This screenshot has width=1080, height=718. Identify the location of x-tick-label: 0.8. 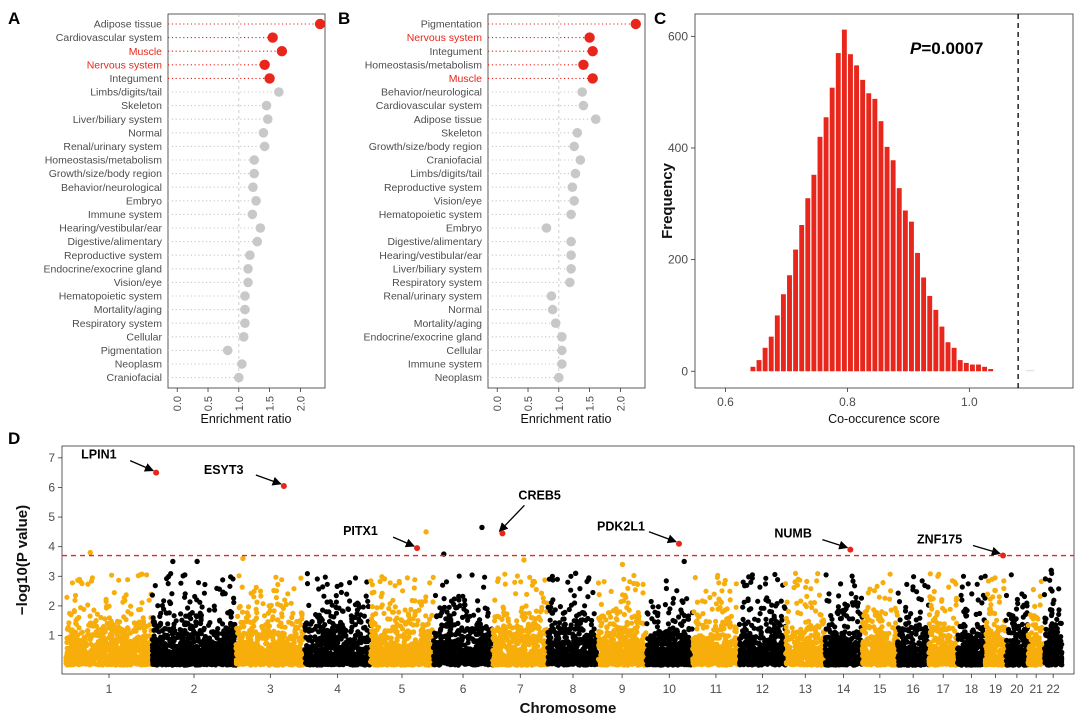
(847, 402).